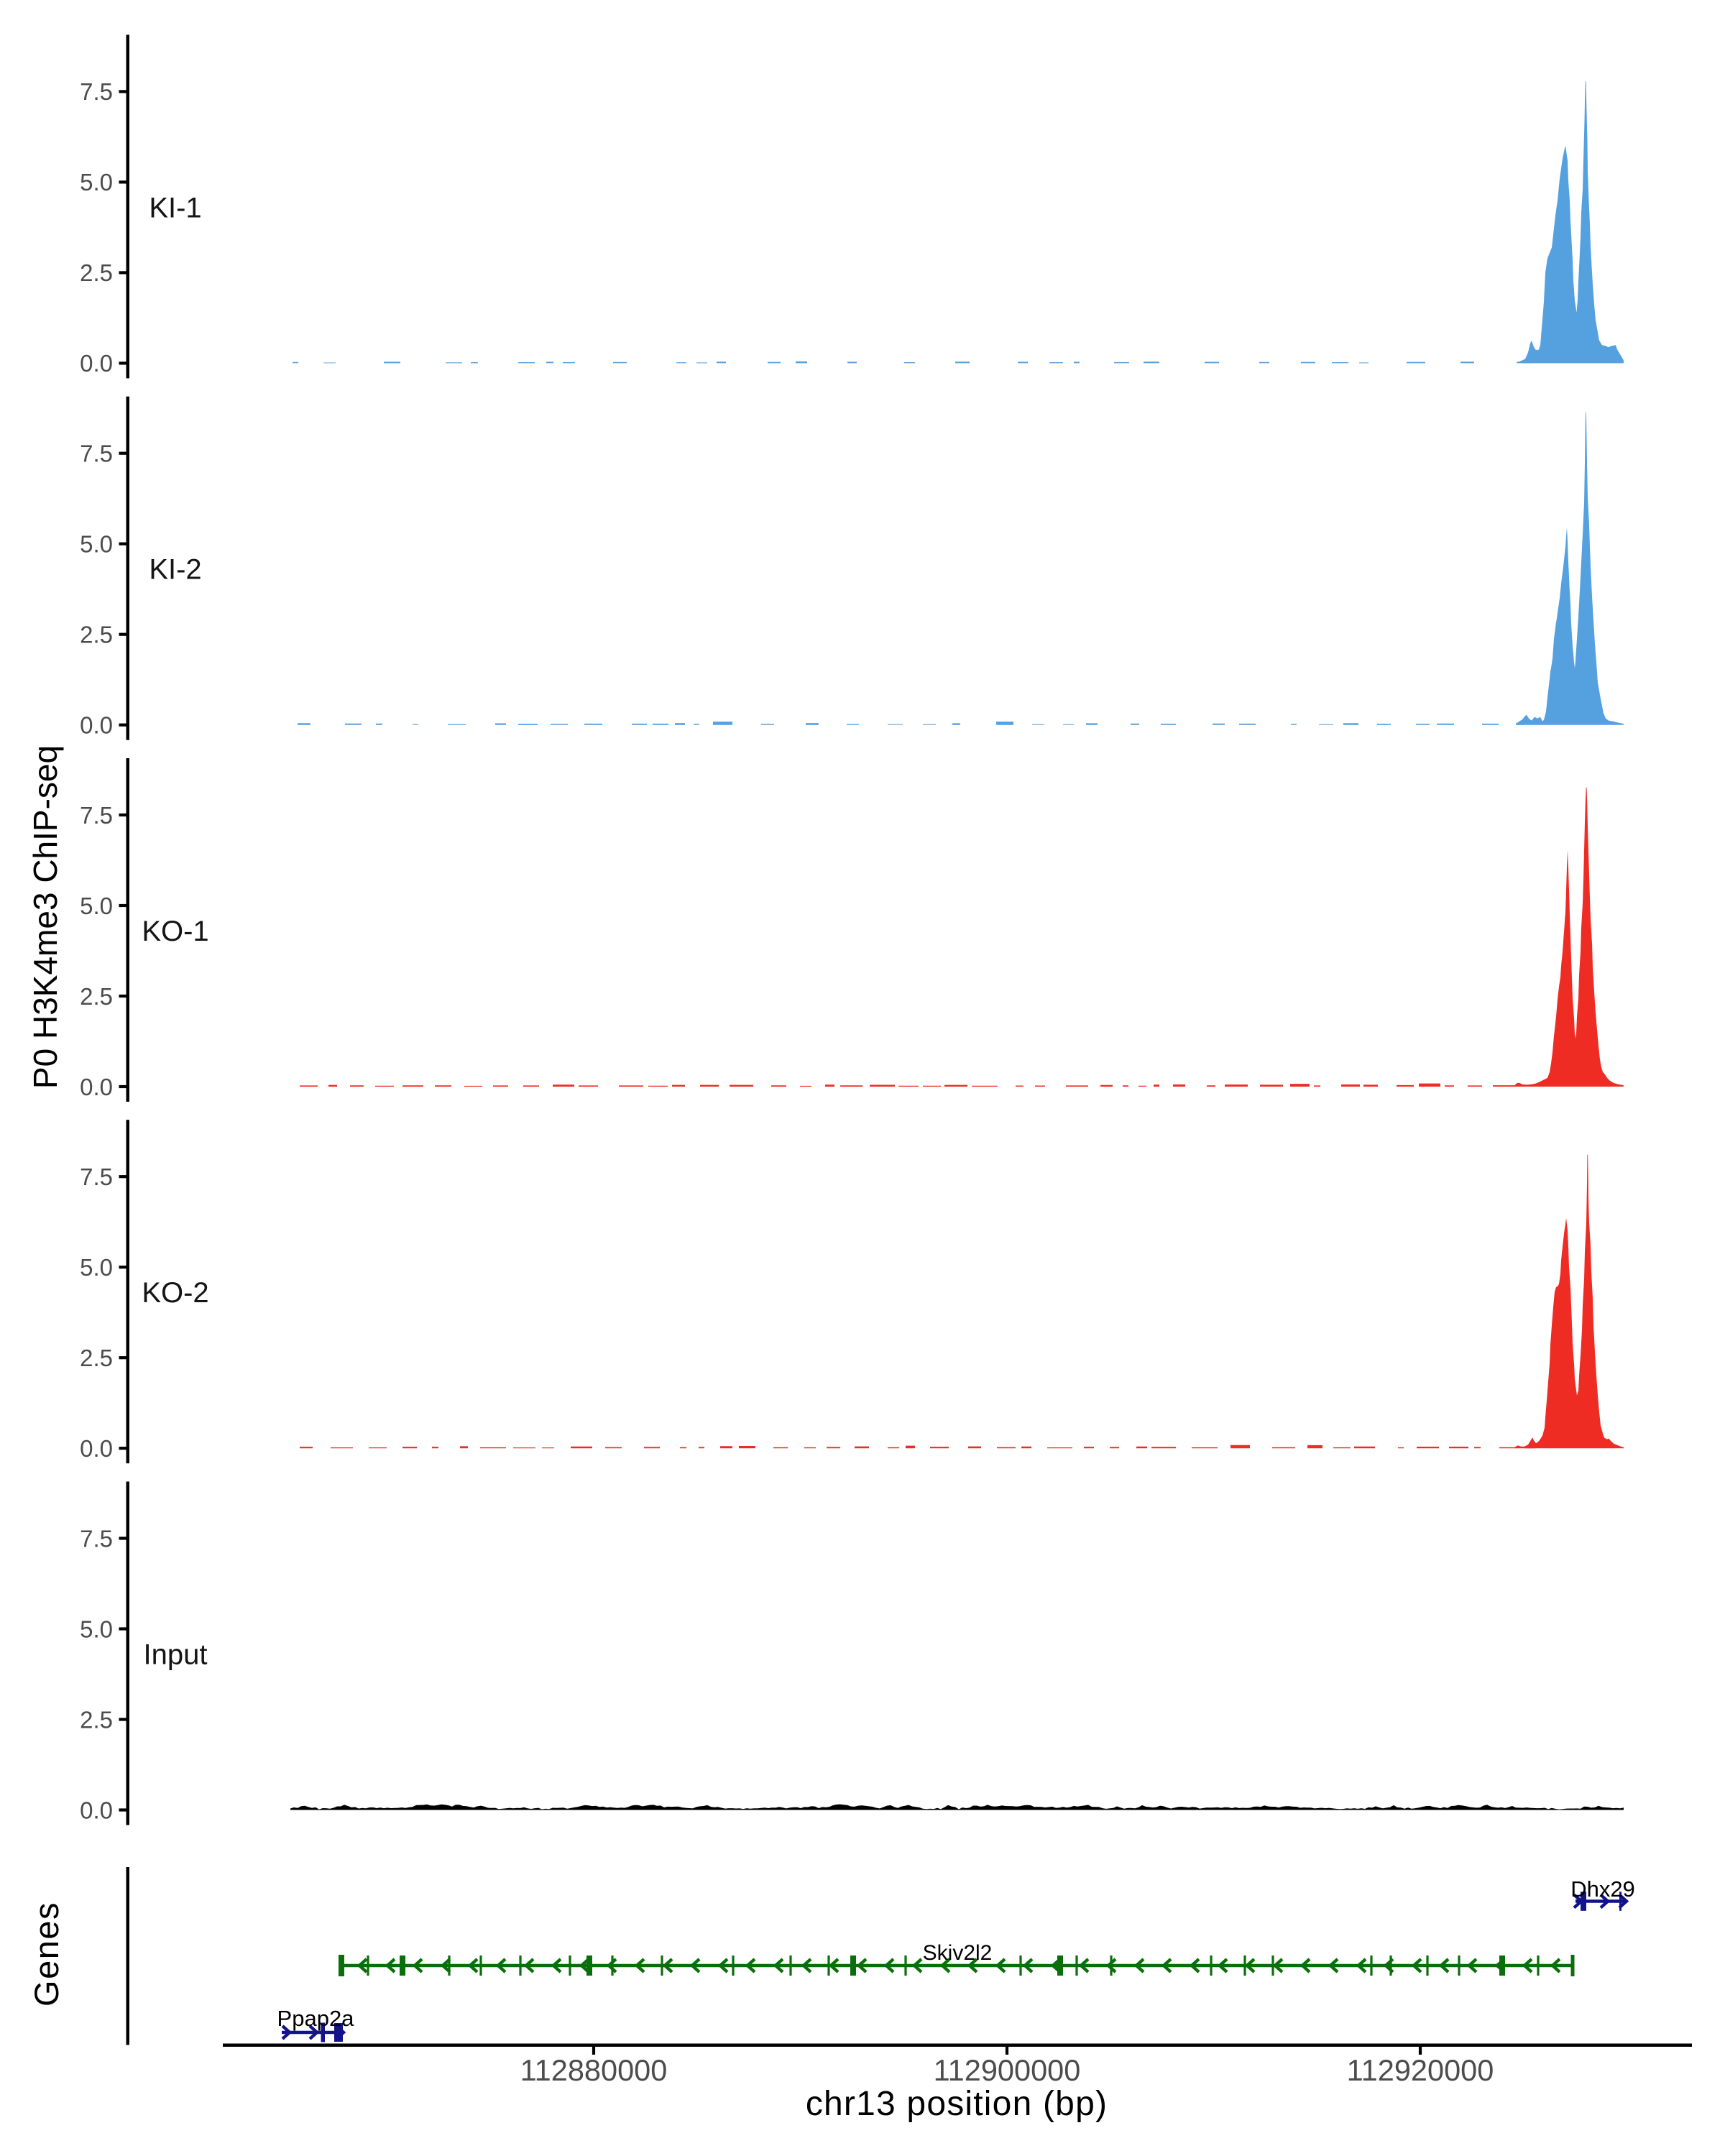  I want to click on svg-text: Dhx29, so click(1602, 1889).